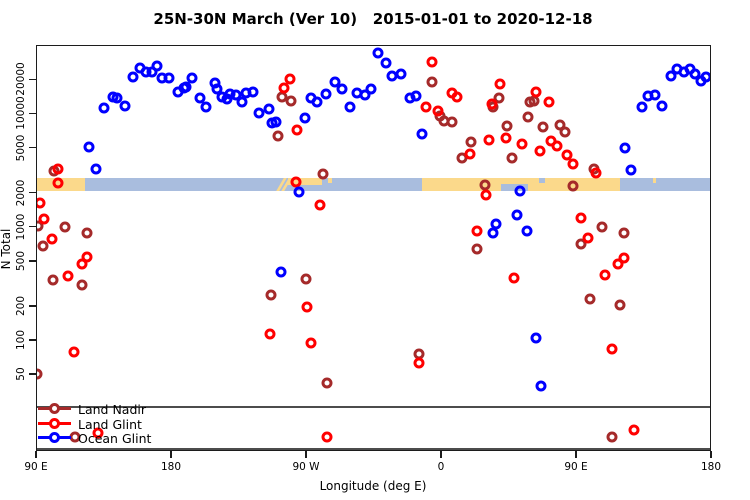 Image resolution: width=750 pixels, height=500 pixels. I want to click on legend-label: Ocean Glint, so click(115, 438).